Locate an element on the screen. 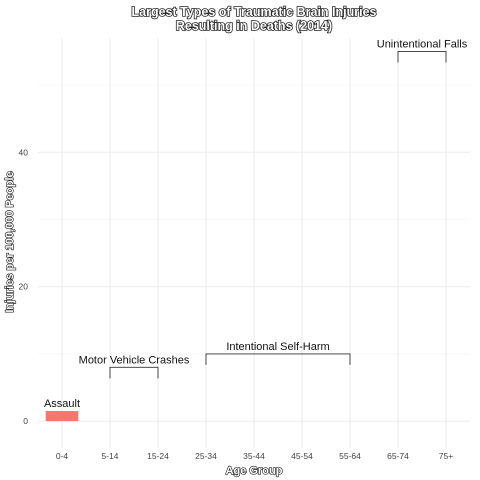 The width and height of the screenshot is (480, 480). x-tick-label: 5-14 is located at coordinates (109, 456).